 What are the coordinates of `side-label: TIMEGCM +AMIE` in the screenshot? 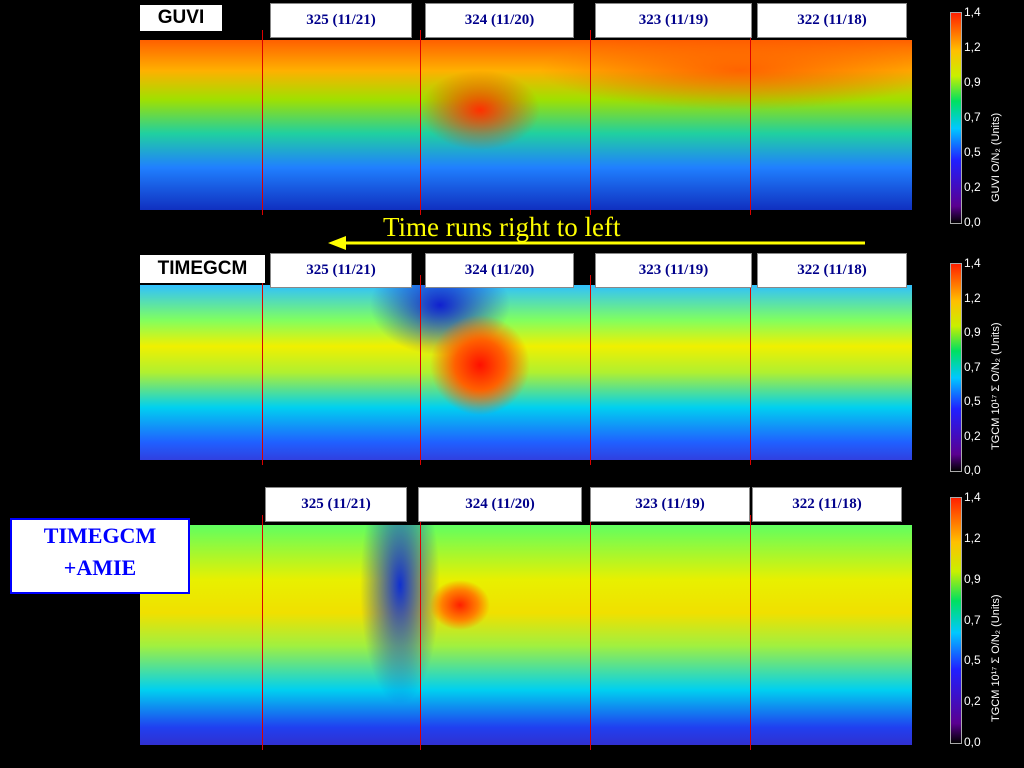 It's located at (100, 556).